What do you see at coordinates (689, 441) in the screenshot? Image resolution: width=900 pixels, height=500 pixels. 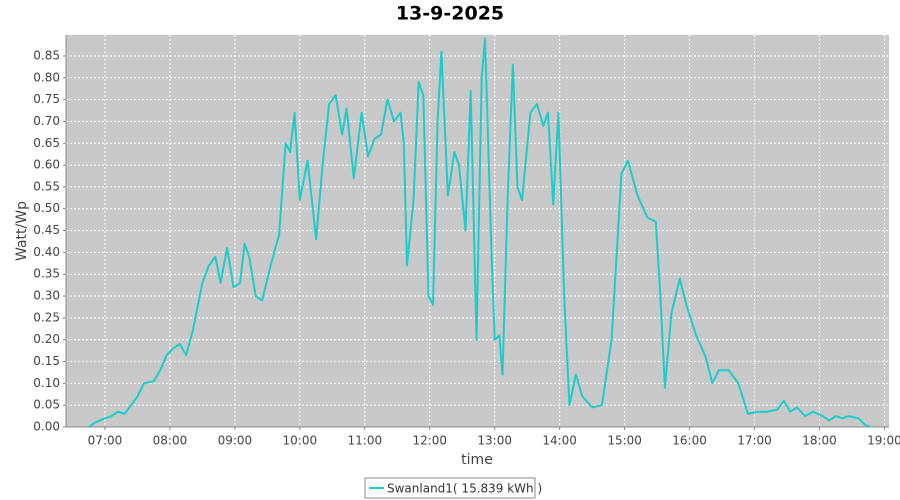 I see `x-tick-label: 16:00` at bounding box center [689, 441].